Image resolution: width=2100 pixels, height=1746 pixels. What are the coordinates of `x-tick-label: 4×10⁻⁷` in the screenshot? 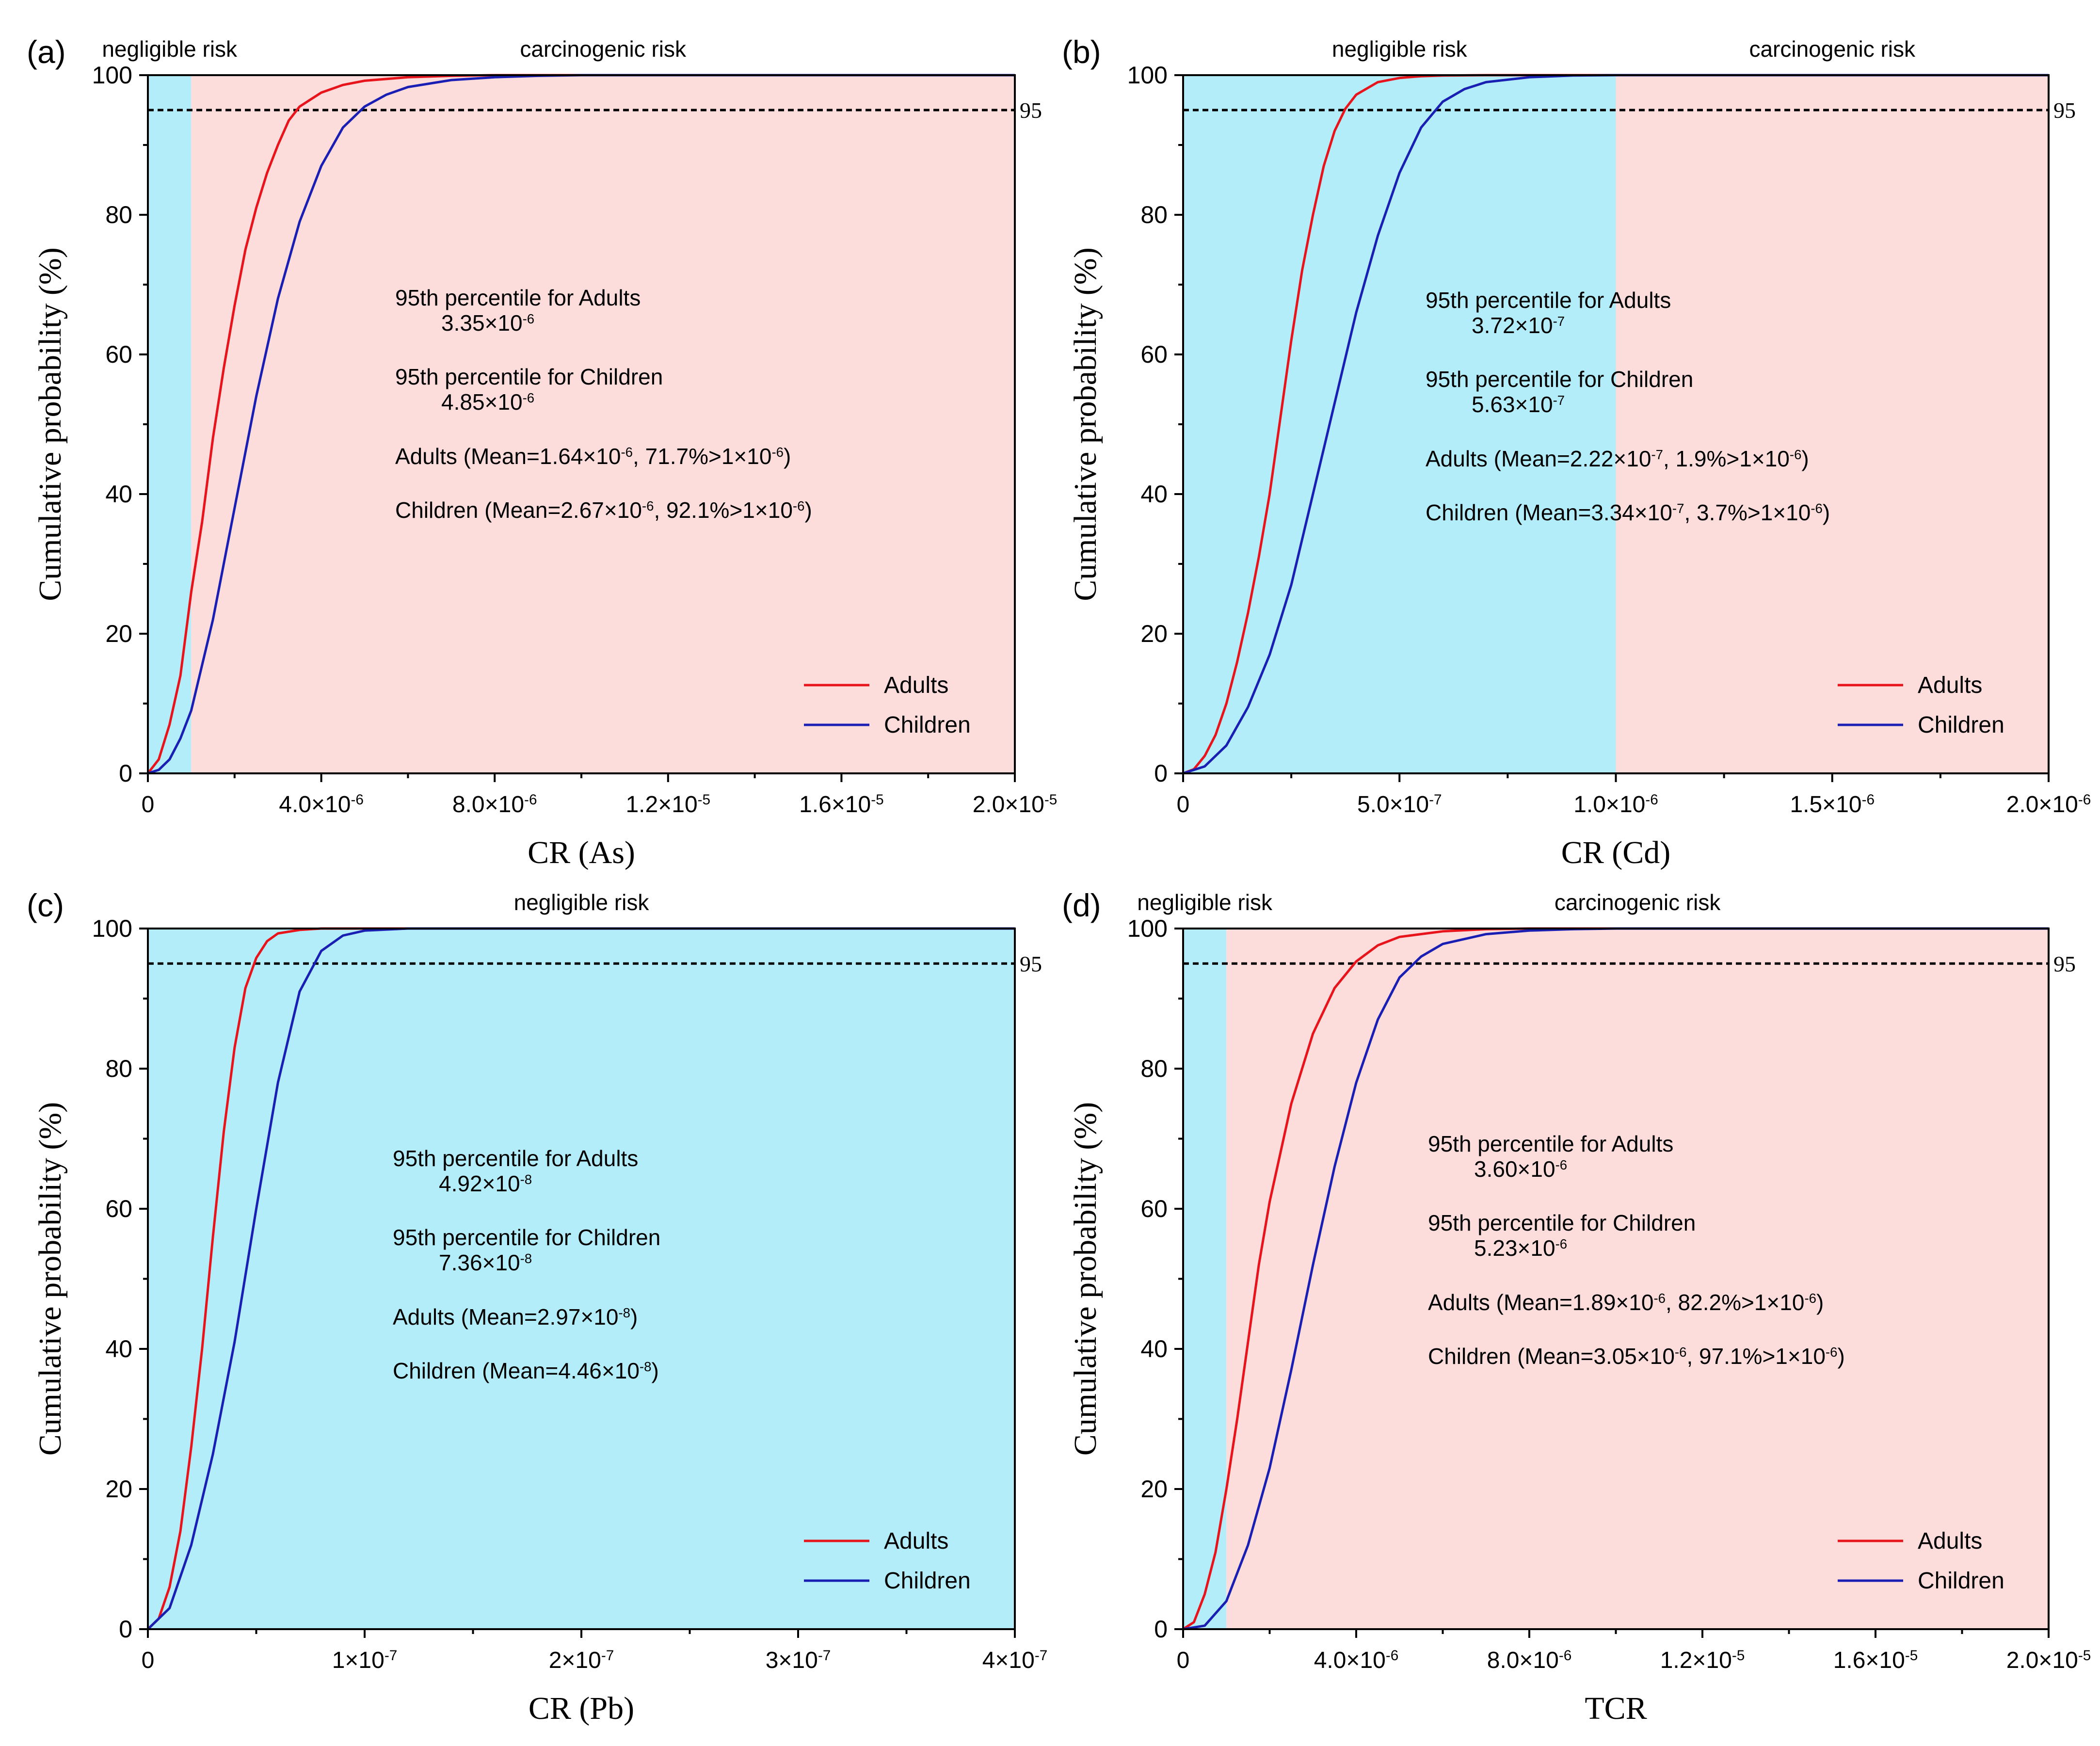 It's located at (1015, 1661).